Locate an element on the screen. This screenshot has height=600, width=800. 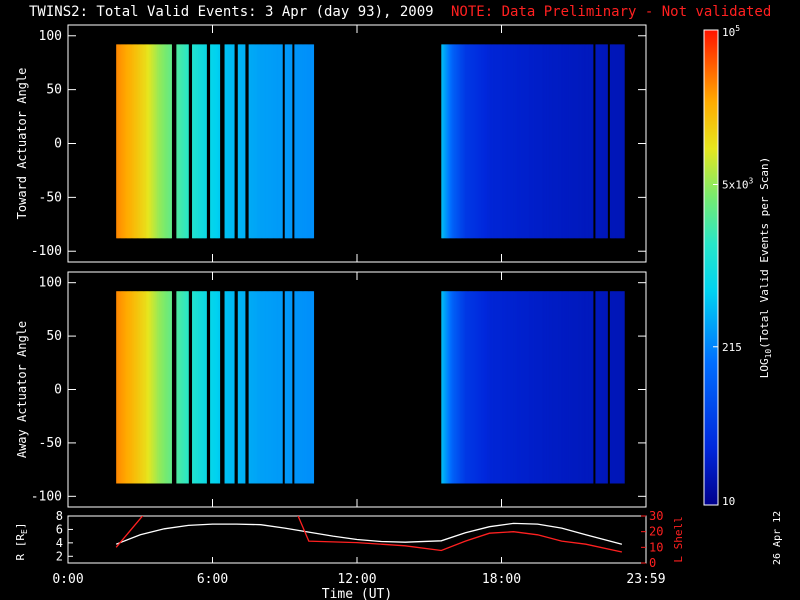
y-left-label-close: ] is located at coordinates (20, 526).